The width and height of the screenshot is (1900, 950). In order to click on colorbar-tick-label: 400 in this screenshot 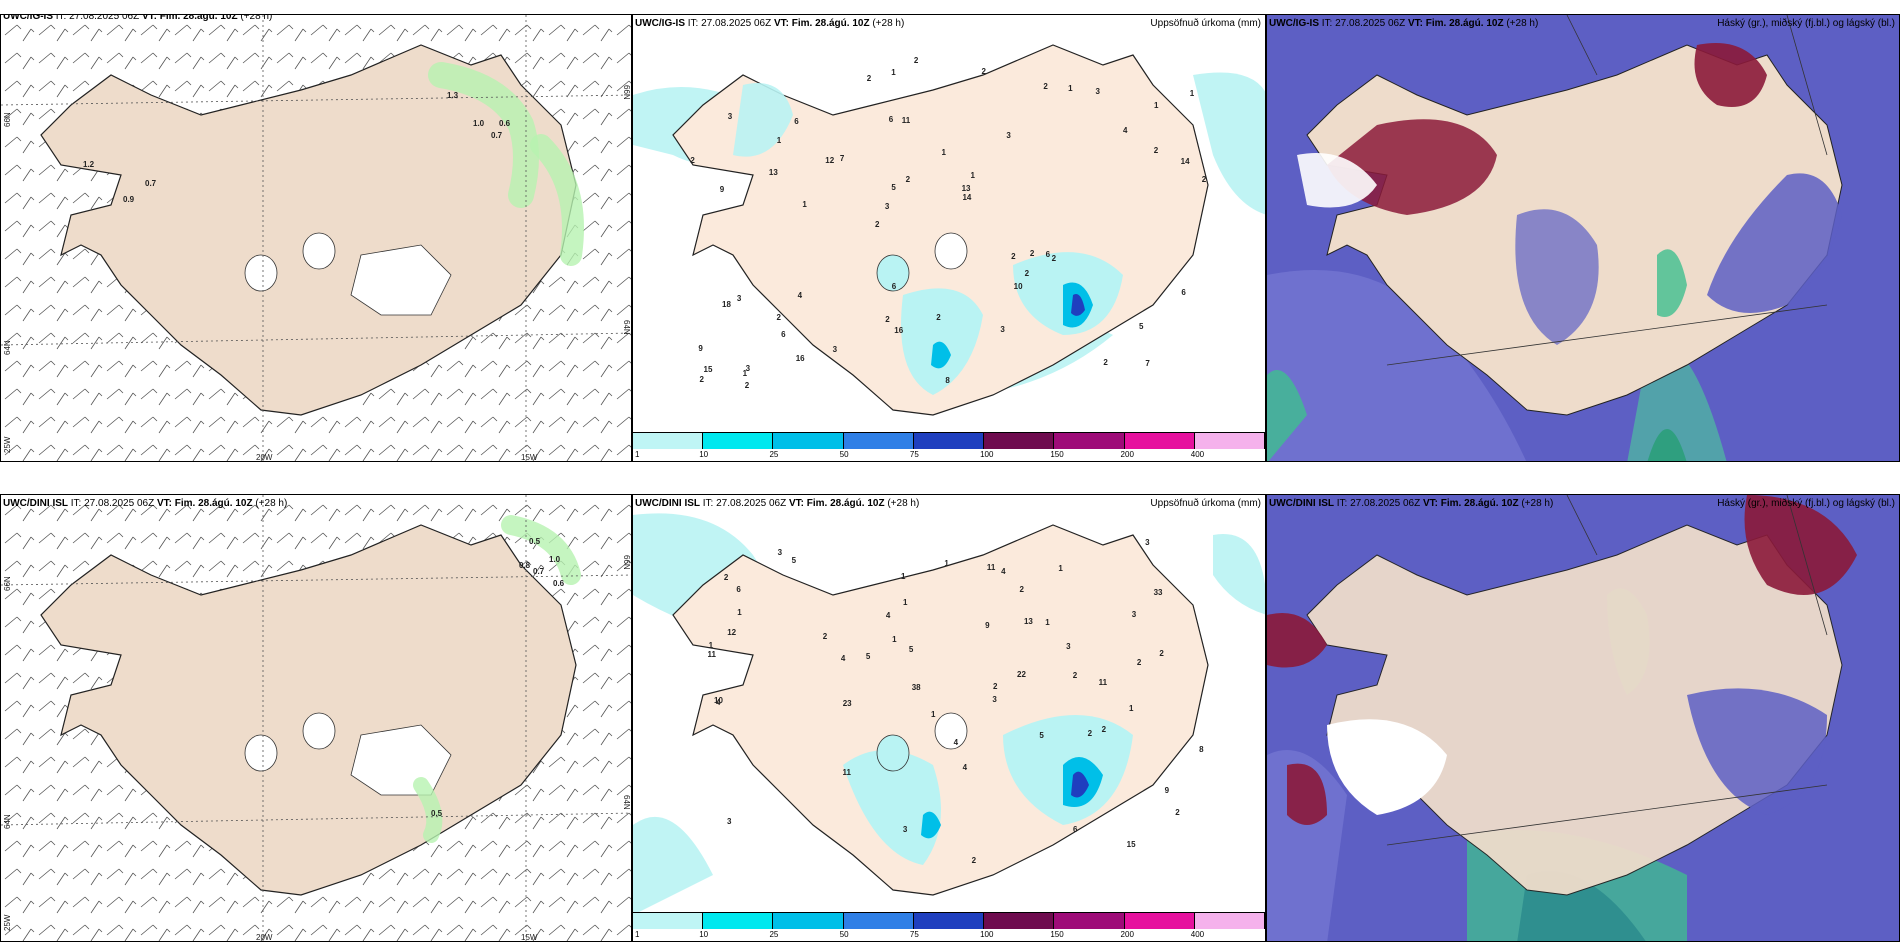, I will do `click(1197, 454)`.